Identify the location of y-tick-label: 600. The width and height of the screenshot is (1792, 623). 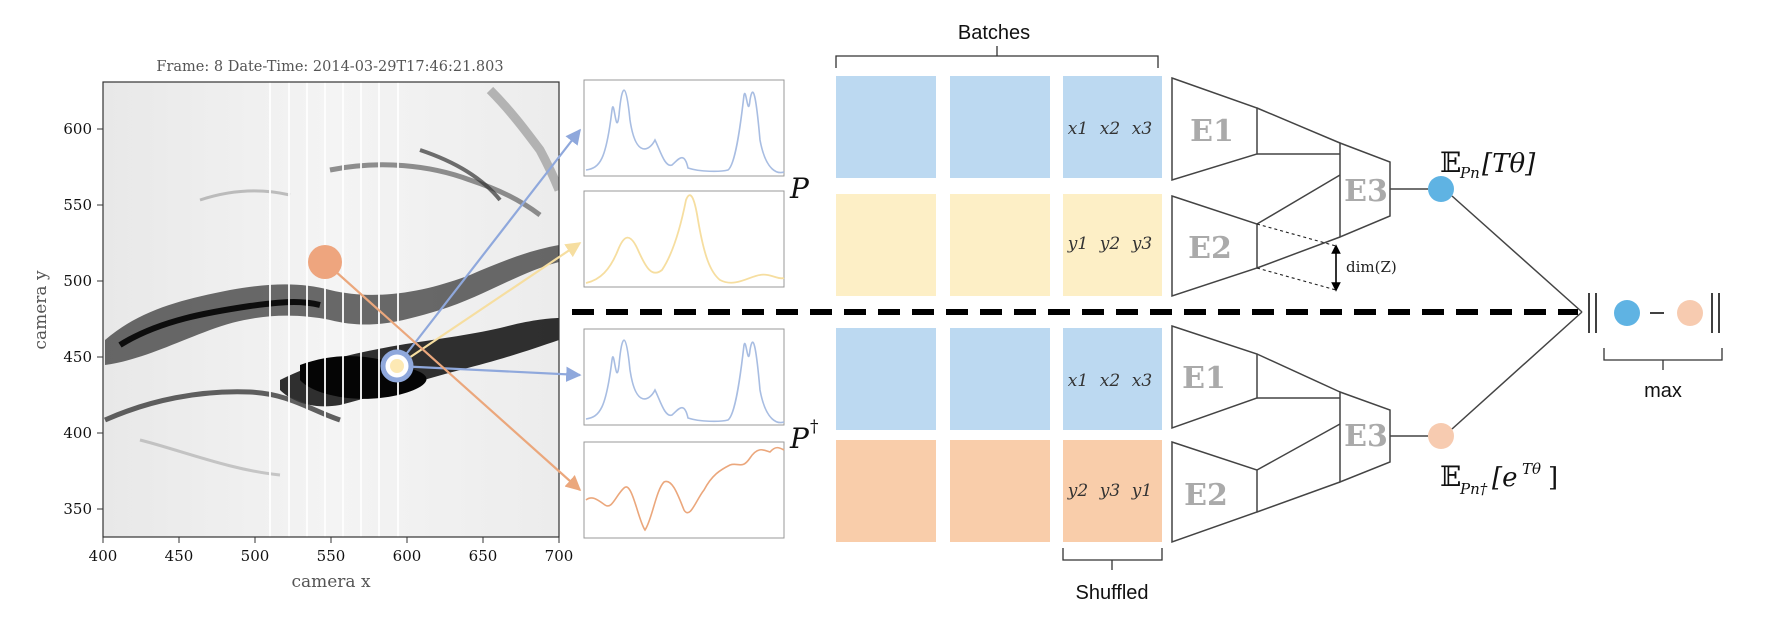
(77, 129).